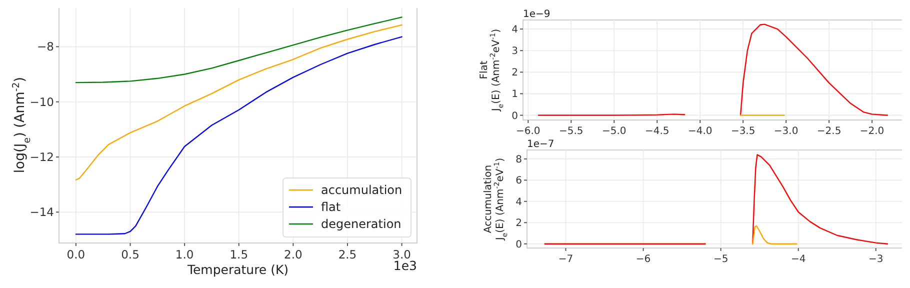 The width and height of the screenshot is (910, 288). Describe the element at coordinates (519, 181) in the screenshot. I see `y-tick-label: 6` at that location.